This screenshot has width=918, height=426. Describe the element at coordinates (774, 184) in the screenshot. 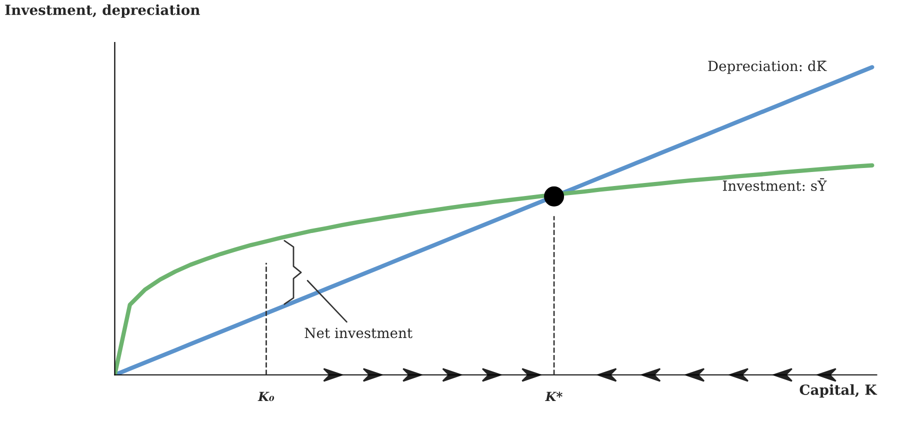

I see `series-label: Investment: sȲ` at that location.